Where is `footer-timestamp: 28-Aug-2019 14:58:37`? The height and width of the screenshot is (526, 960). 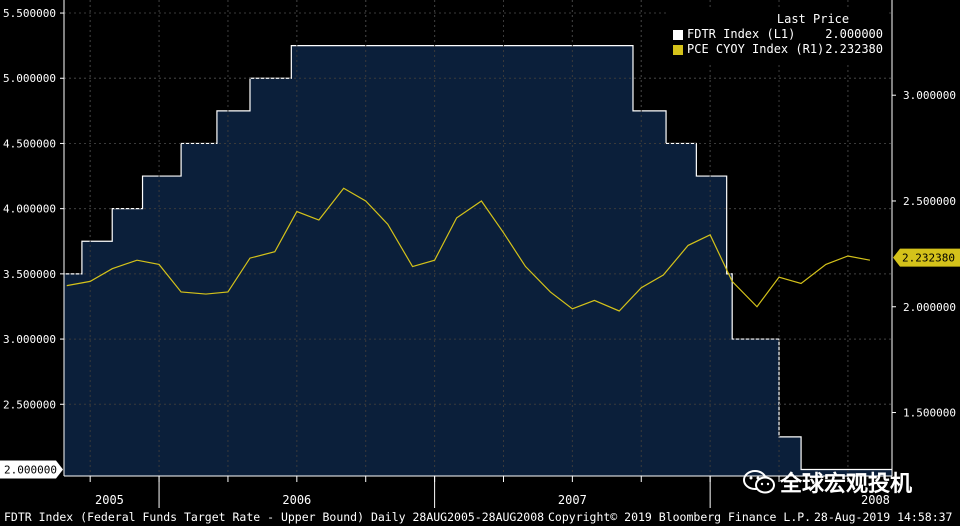
footer-timestamp: 28-Aug-2019 14:58:37 is located at coordinates (883, 517).